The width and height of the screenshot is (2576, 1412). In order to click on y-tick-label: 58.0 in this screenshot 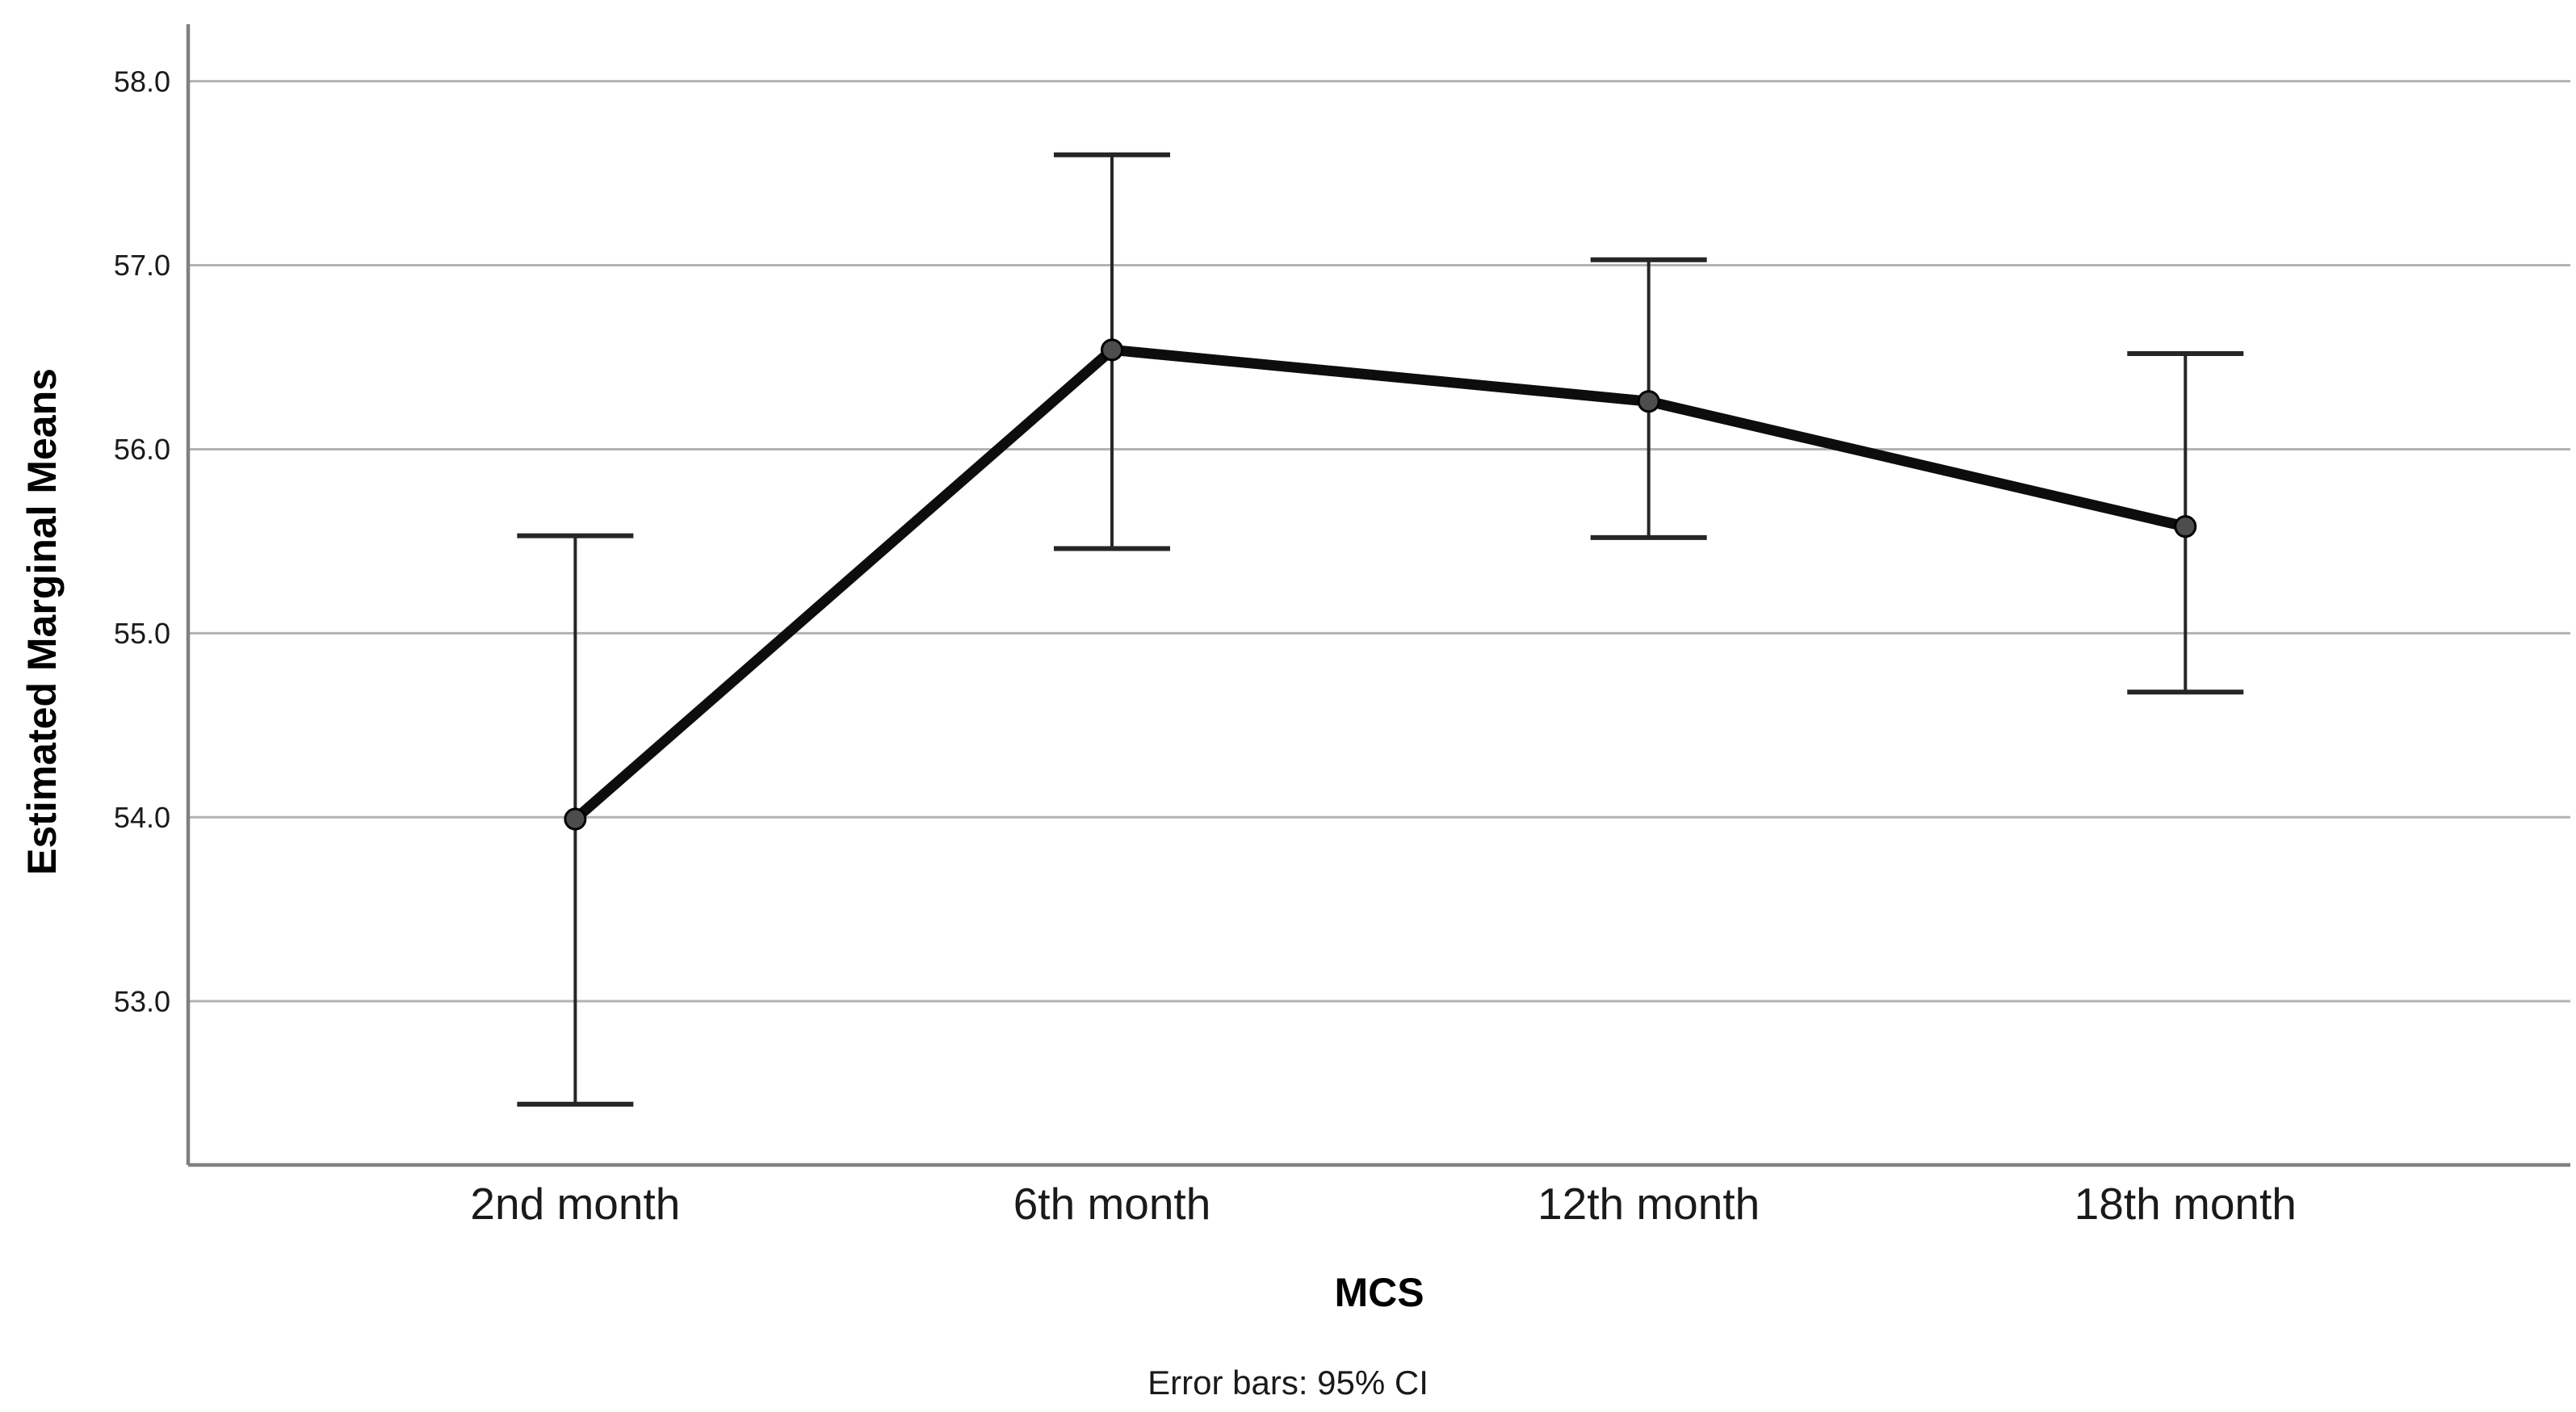, I will do `click(142, 81)`.